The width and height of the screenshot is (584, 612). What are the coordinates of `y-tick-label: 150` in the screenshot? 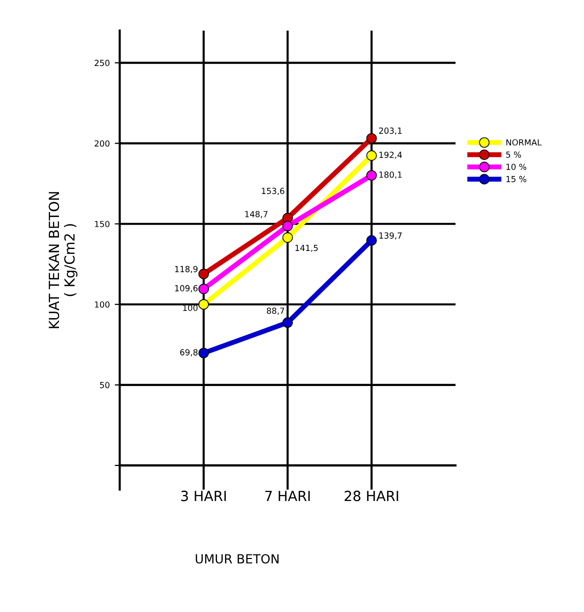 It's located at (102, 224).